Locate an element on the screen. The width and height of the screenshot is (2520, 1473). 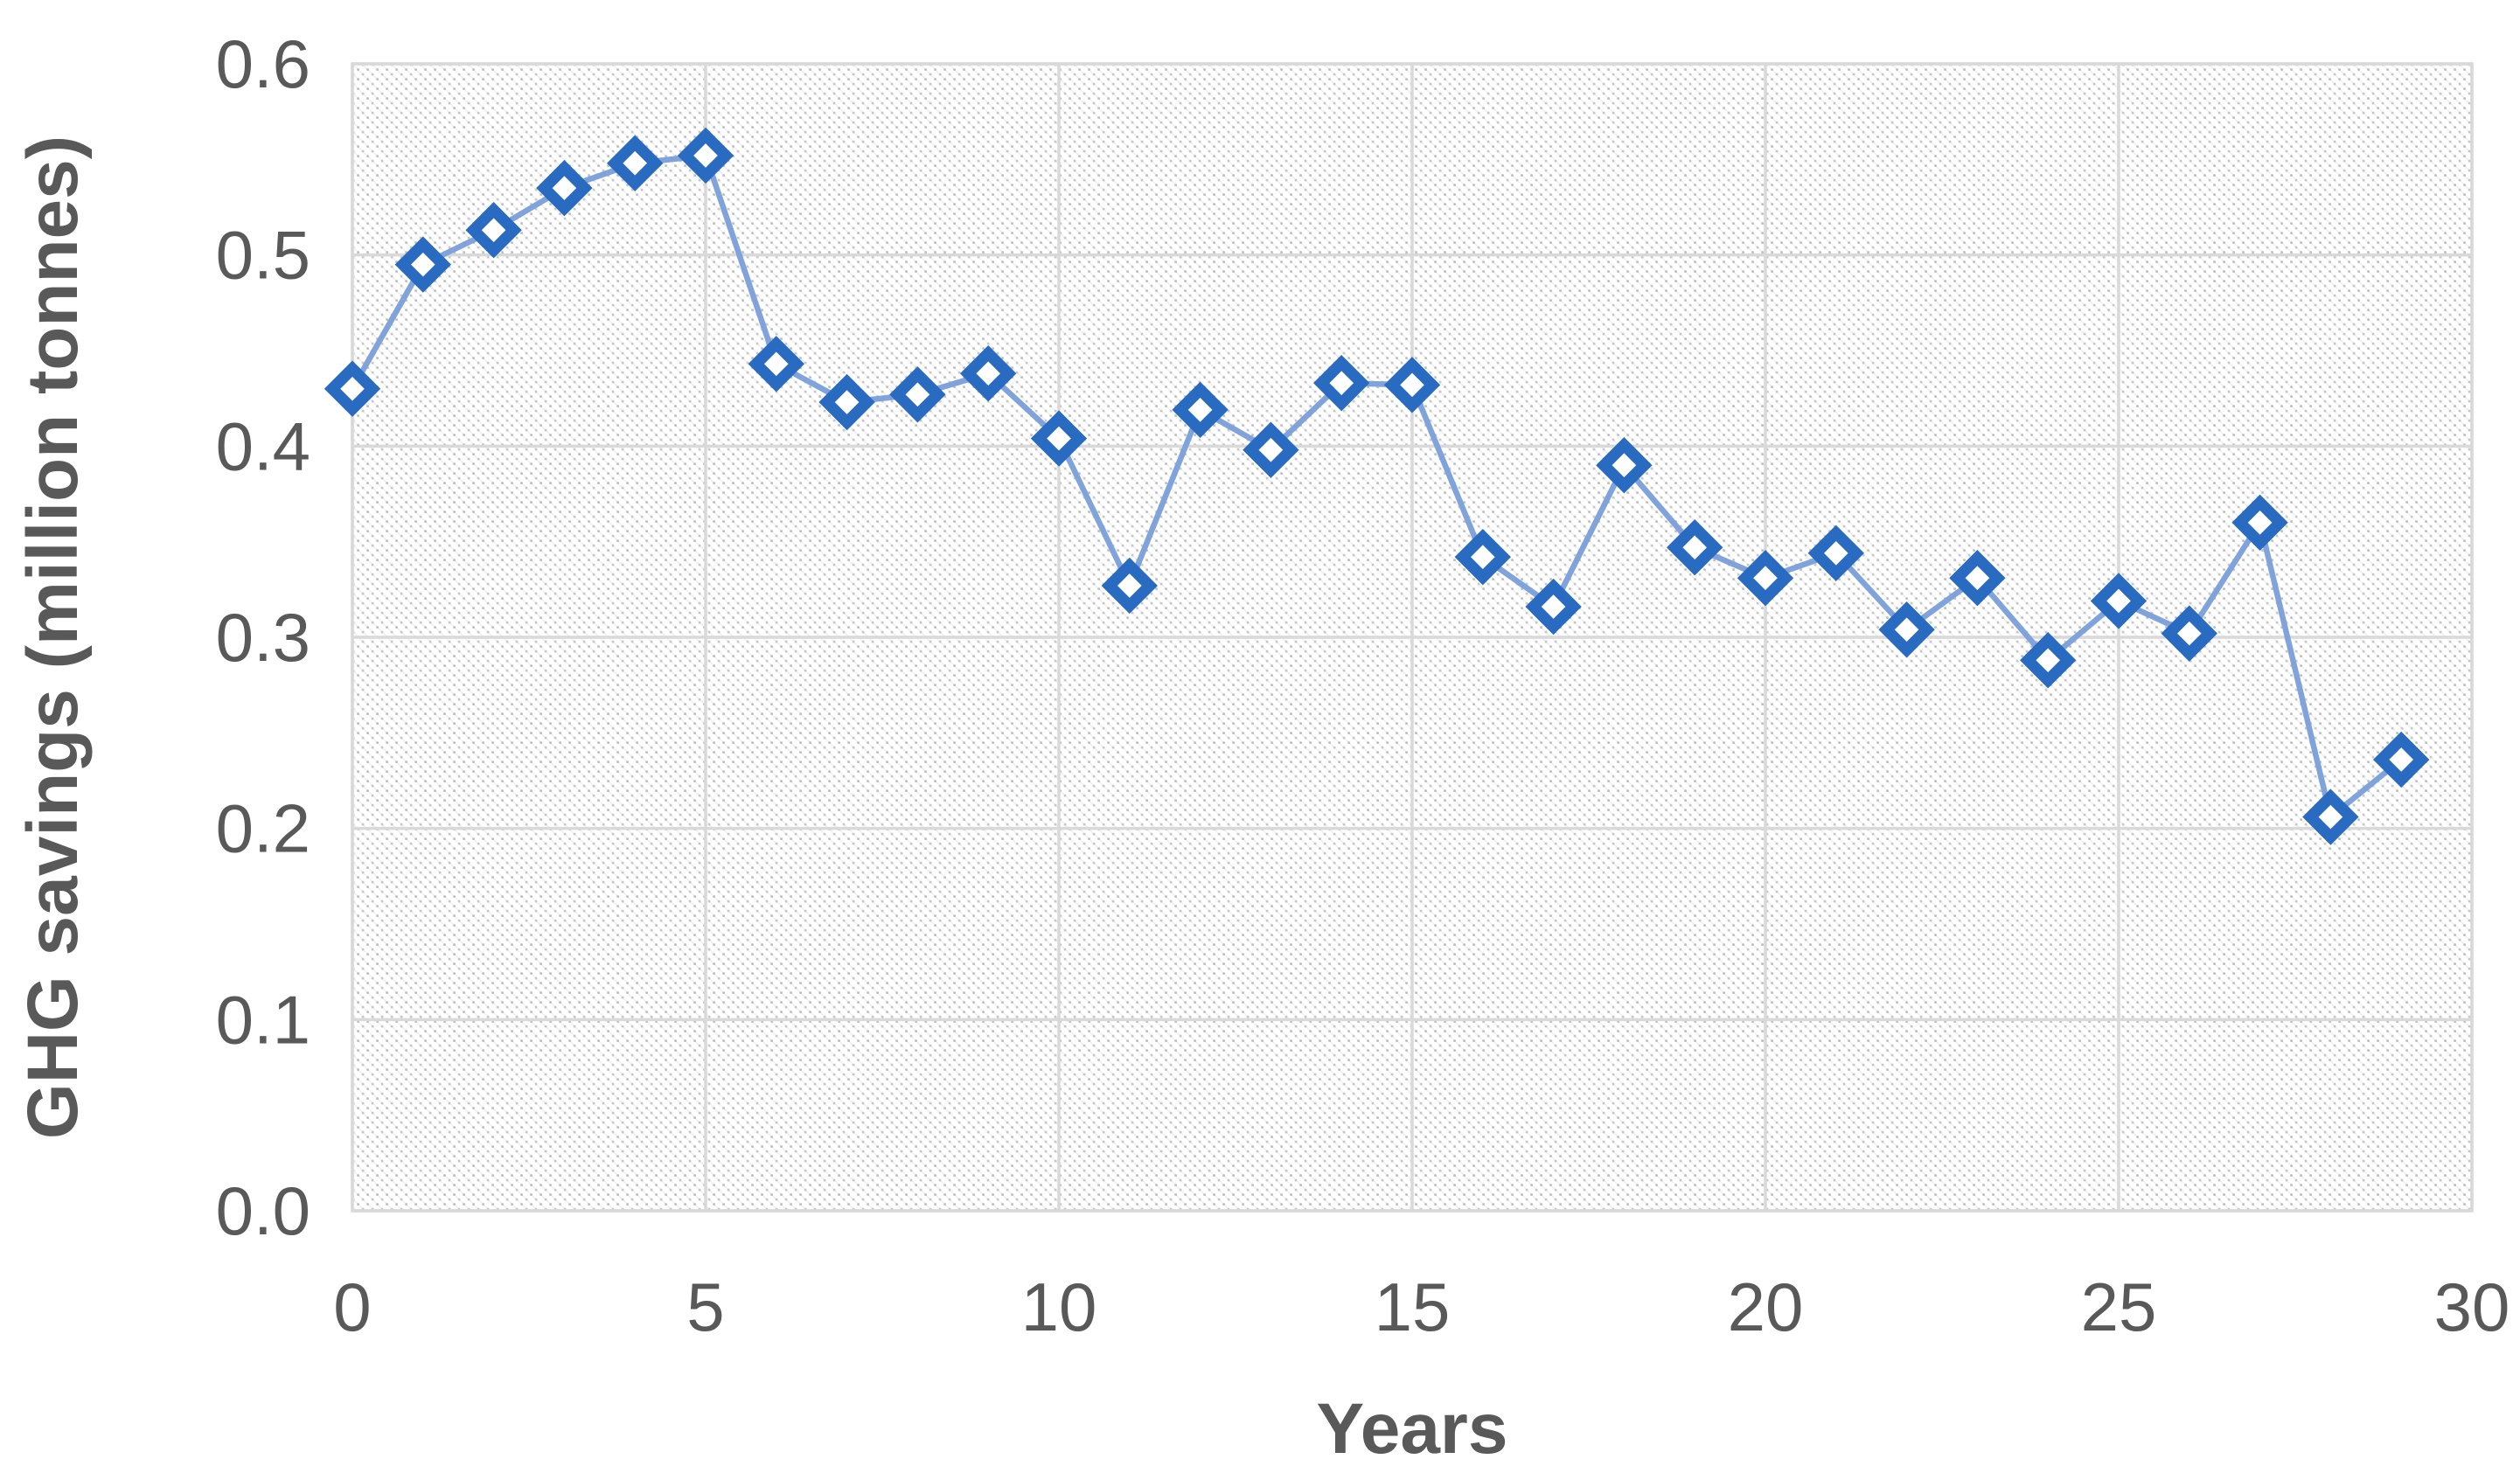
y-tick-label: 0.1 is located at coordinates (263, 1019).